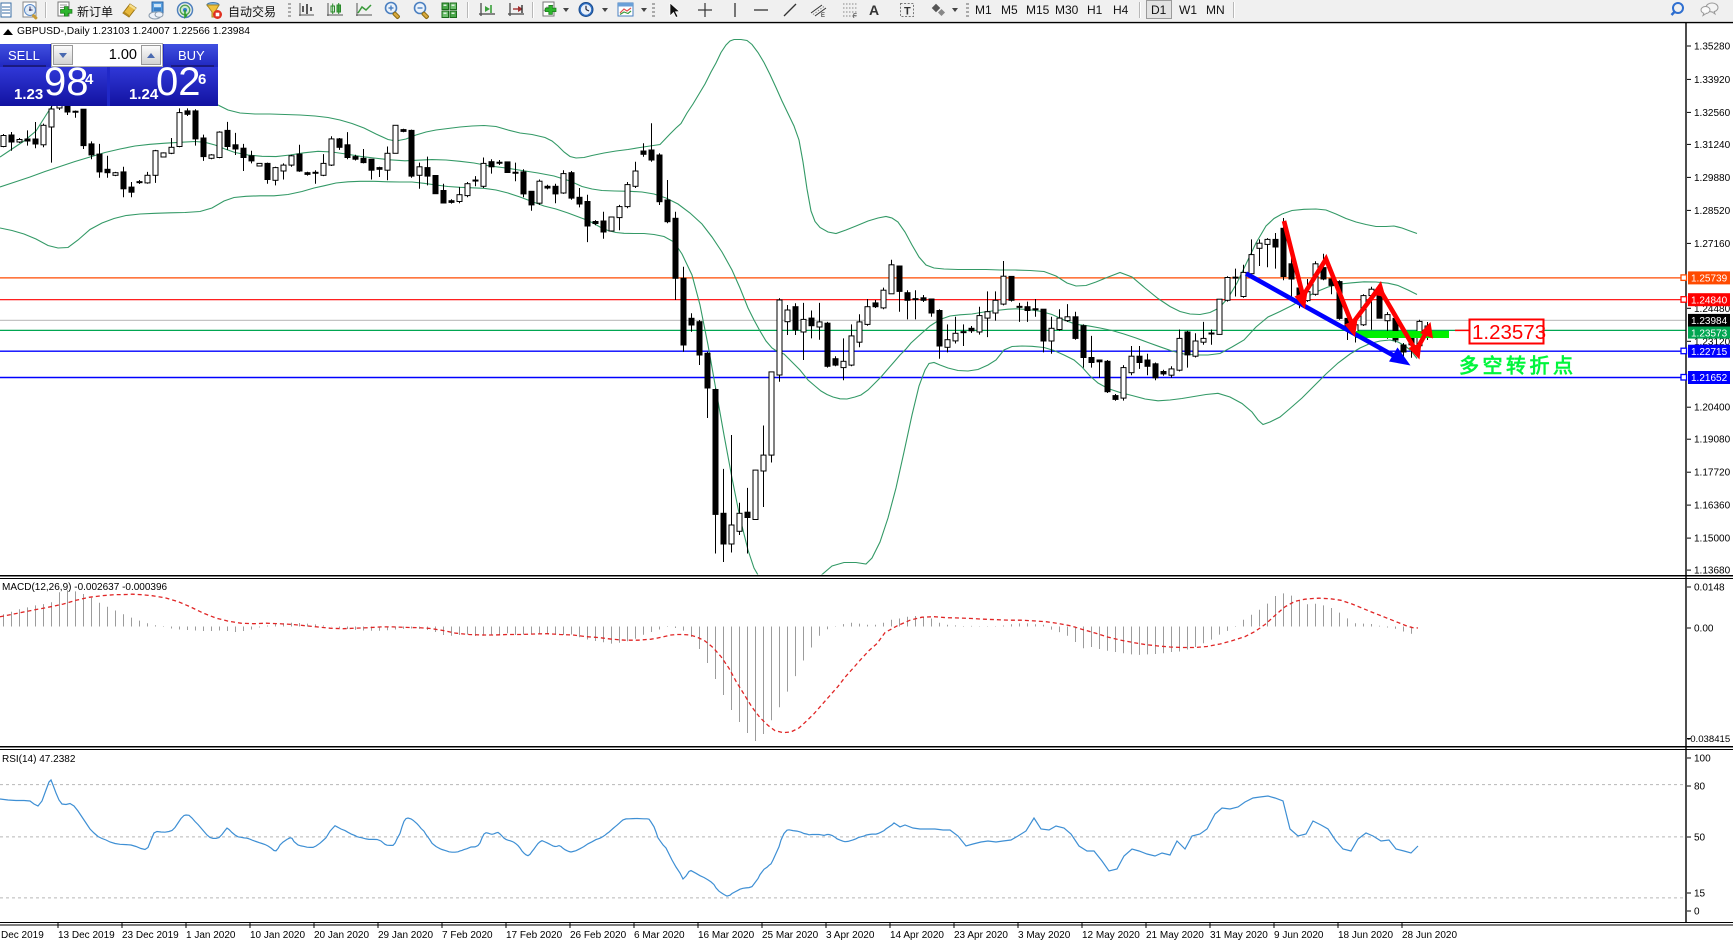 This screenshot has height=945, width=1733. What do you see at coordinates (726, 935) in the screenshot?
I see `svg-text: 16 Mar 2020` at bounding box center [726, 935].